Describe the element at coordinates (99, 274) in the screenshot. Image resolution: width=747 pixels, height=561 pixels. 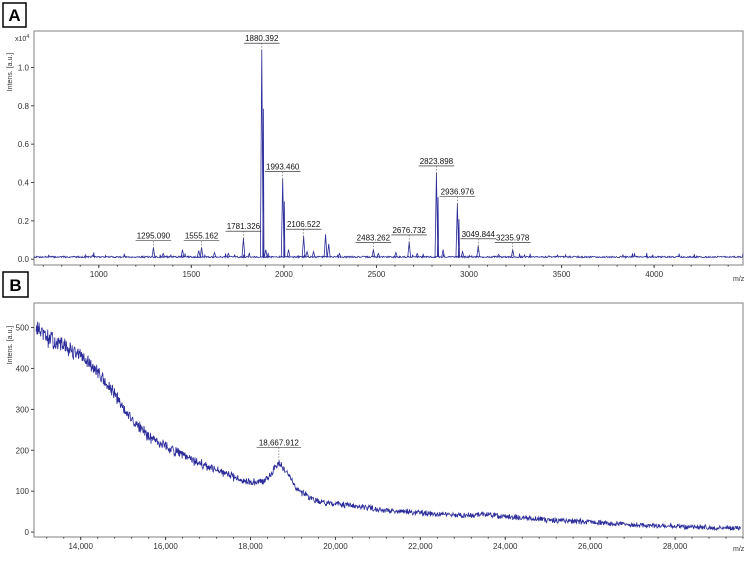
I see `x-tick-label: 1000` at that location.